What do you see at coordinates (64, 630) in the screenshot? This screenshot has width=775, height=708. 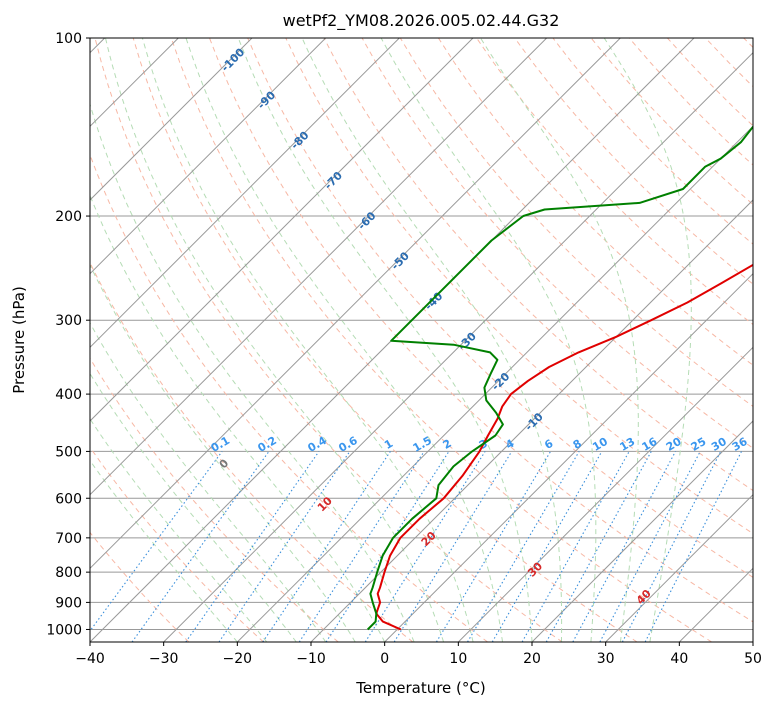 I see `y-tick-label: 1000` at bounding box center [64, 630].